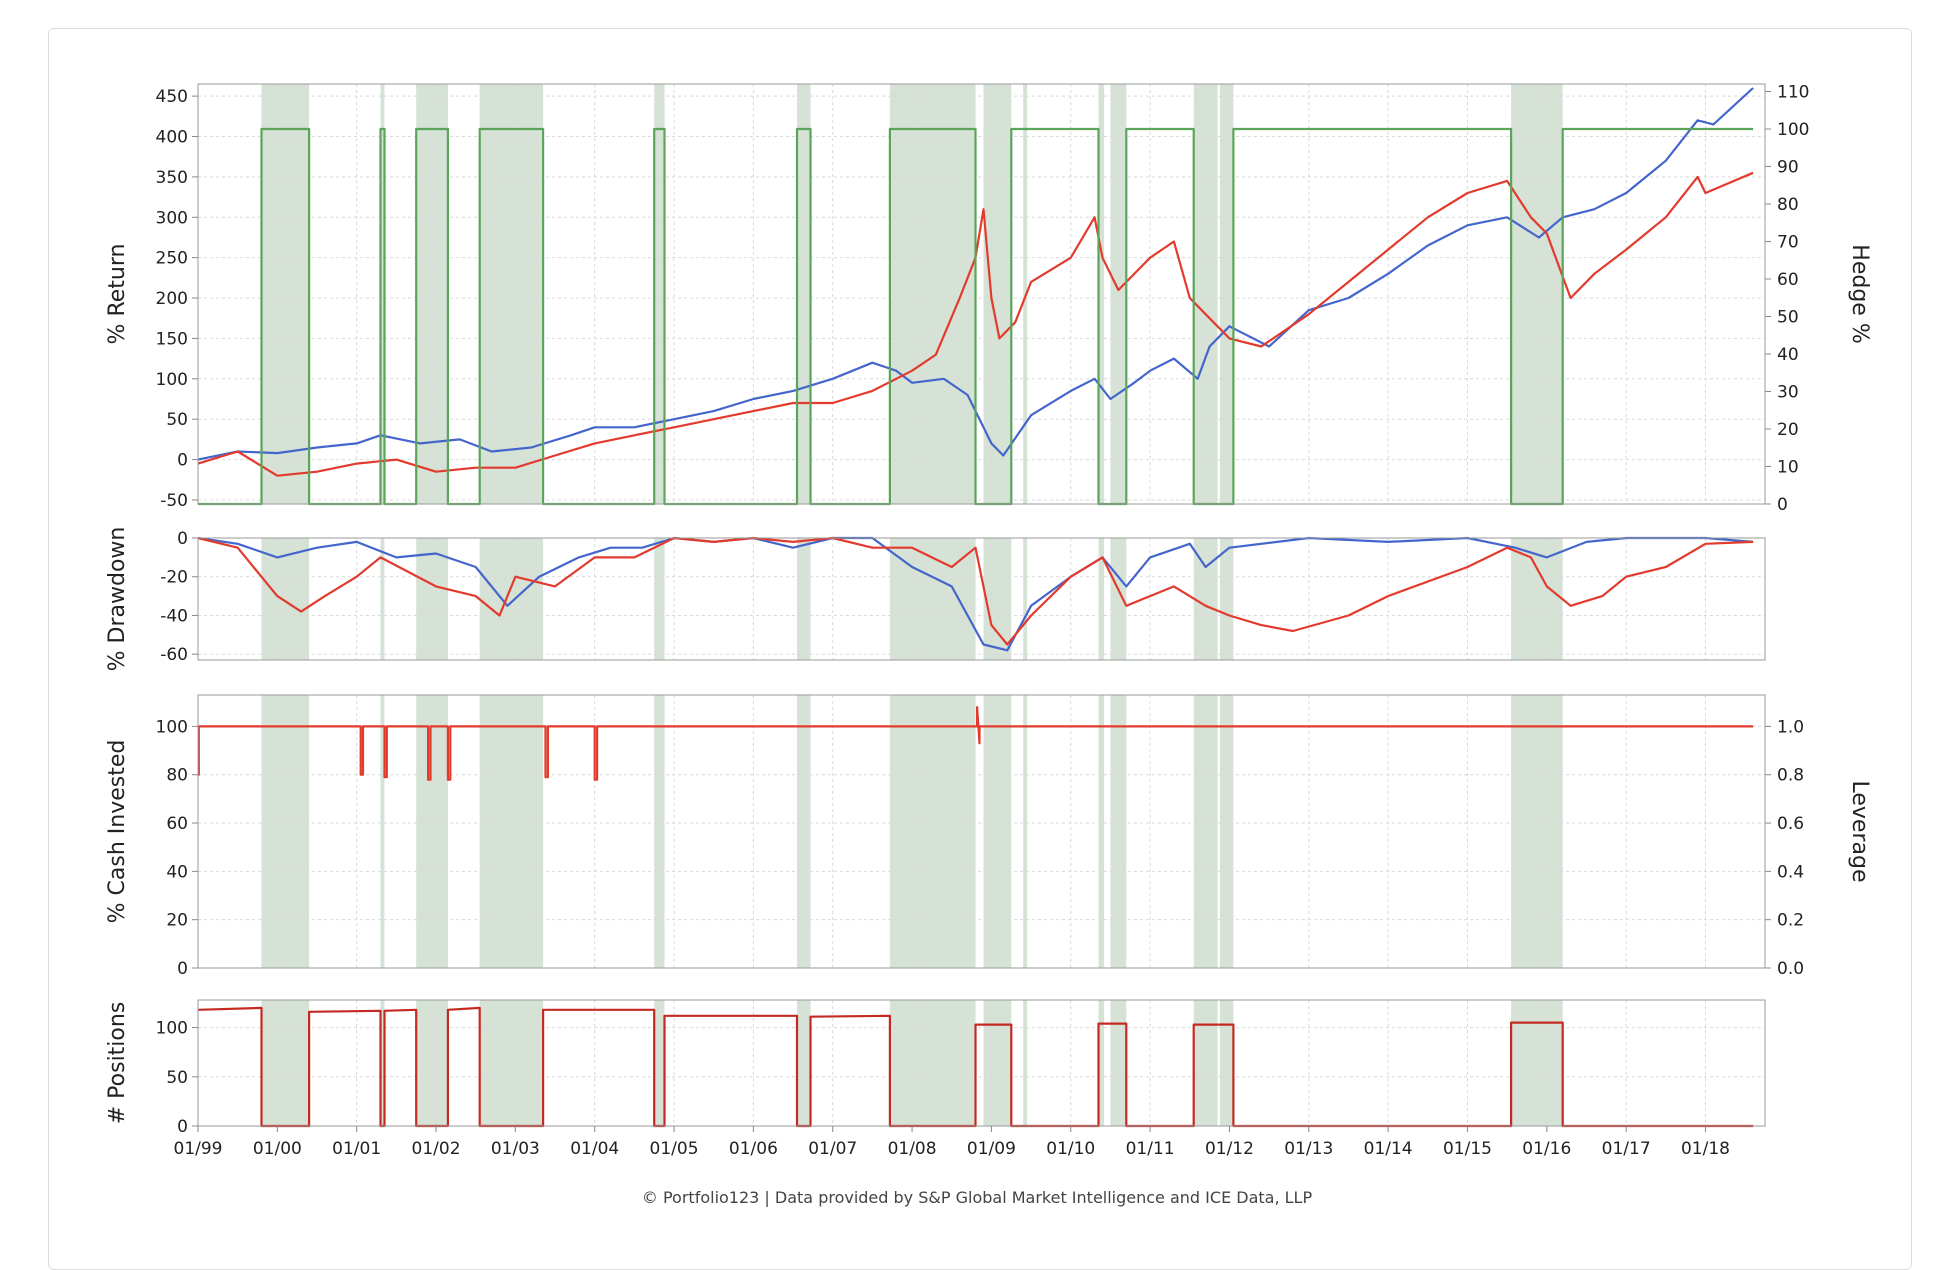  Describe the element at coordinates (172, 259) in the screenshot. I see `y-tick-label: 250` at that location.